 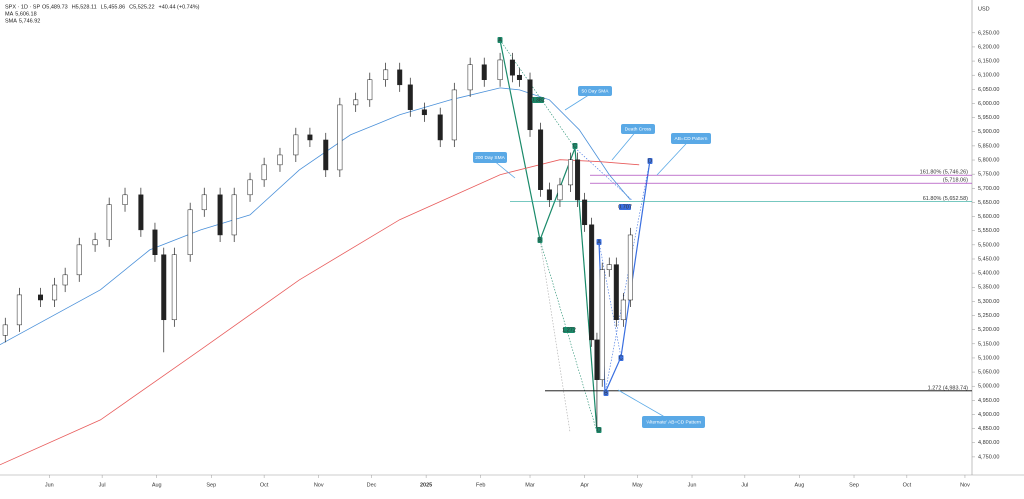 I want to click on y-tick-label: 5,550.00, so click(x=988, y=231).